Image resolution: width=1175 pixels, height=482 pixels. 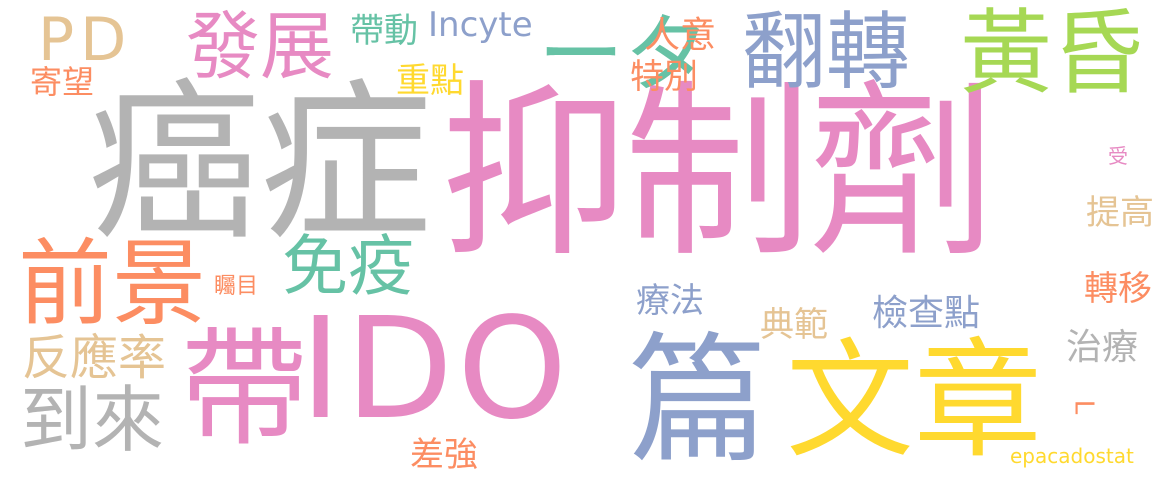 What do you see at coordinates (480, 25) in the screenshot?
I see `word-incyte: Incyte` at bounding box center [480, 25].